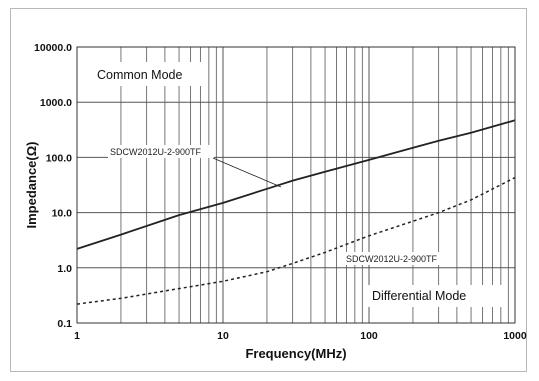  Describe the element at coordinates (77, 336) in the screenshot. I see `x-tick-label: 1` at that location.